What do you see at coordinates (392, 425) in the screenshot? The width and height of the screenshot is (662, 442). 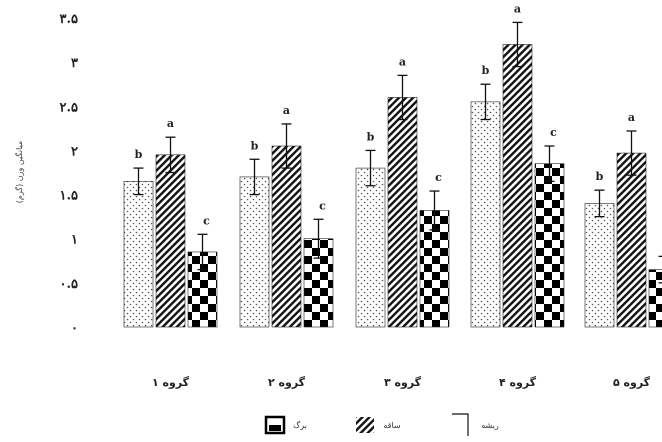 I see `legend-label: ساقه` at bounding box center [392, 425].